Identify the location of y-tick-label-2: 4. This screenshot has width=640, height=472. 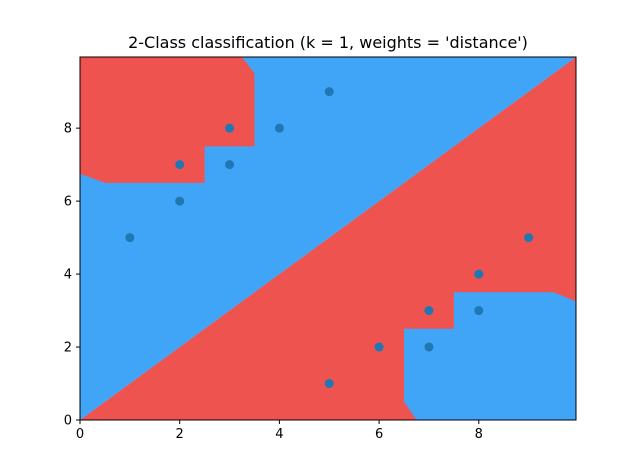
(68, 275).